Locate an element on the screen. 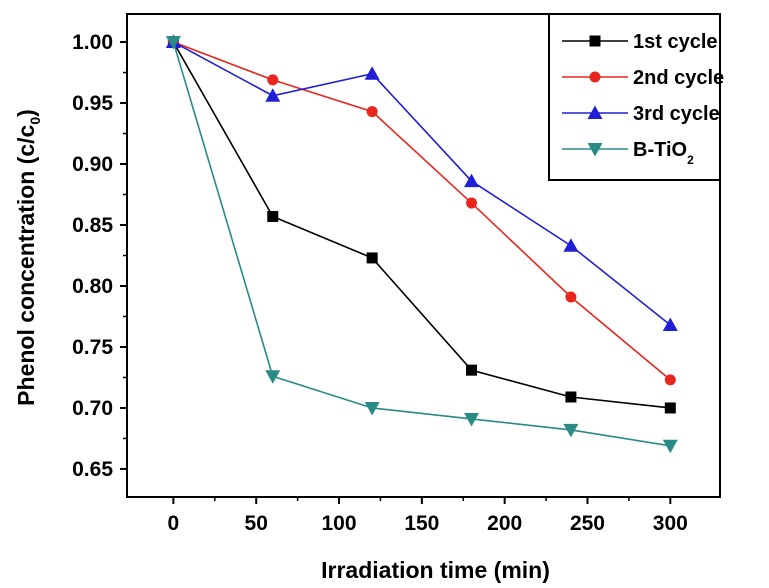 This screenshot has height=588, width=769. y-tick-label: 0.75 is located at coordinates (92, 347).